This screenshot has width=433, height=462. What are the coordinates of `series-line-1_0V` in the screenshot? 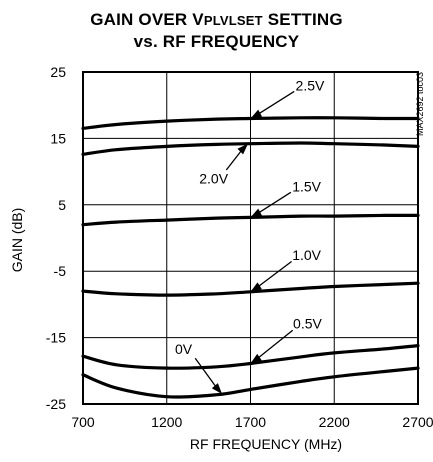 It's located at (250, 289).